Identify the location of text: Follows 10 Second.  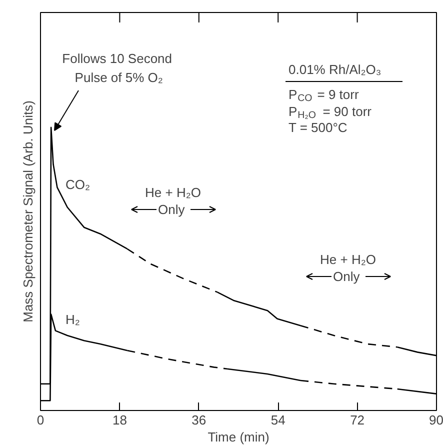
(117, 58).